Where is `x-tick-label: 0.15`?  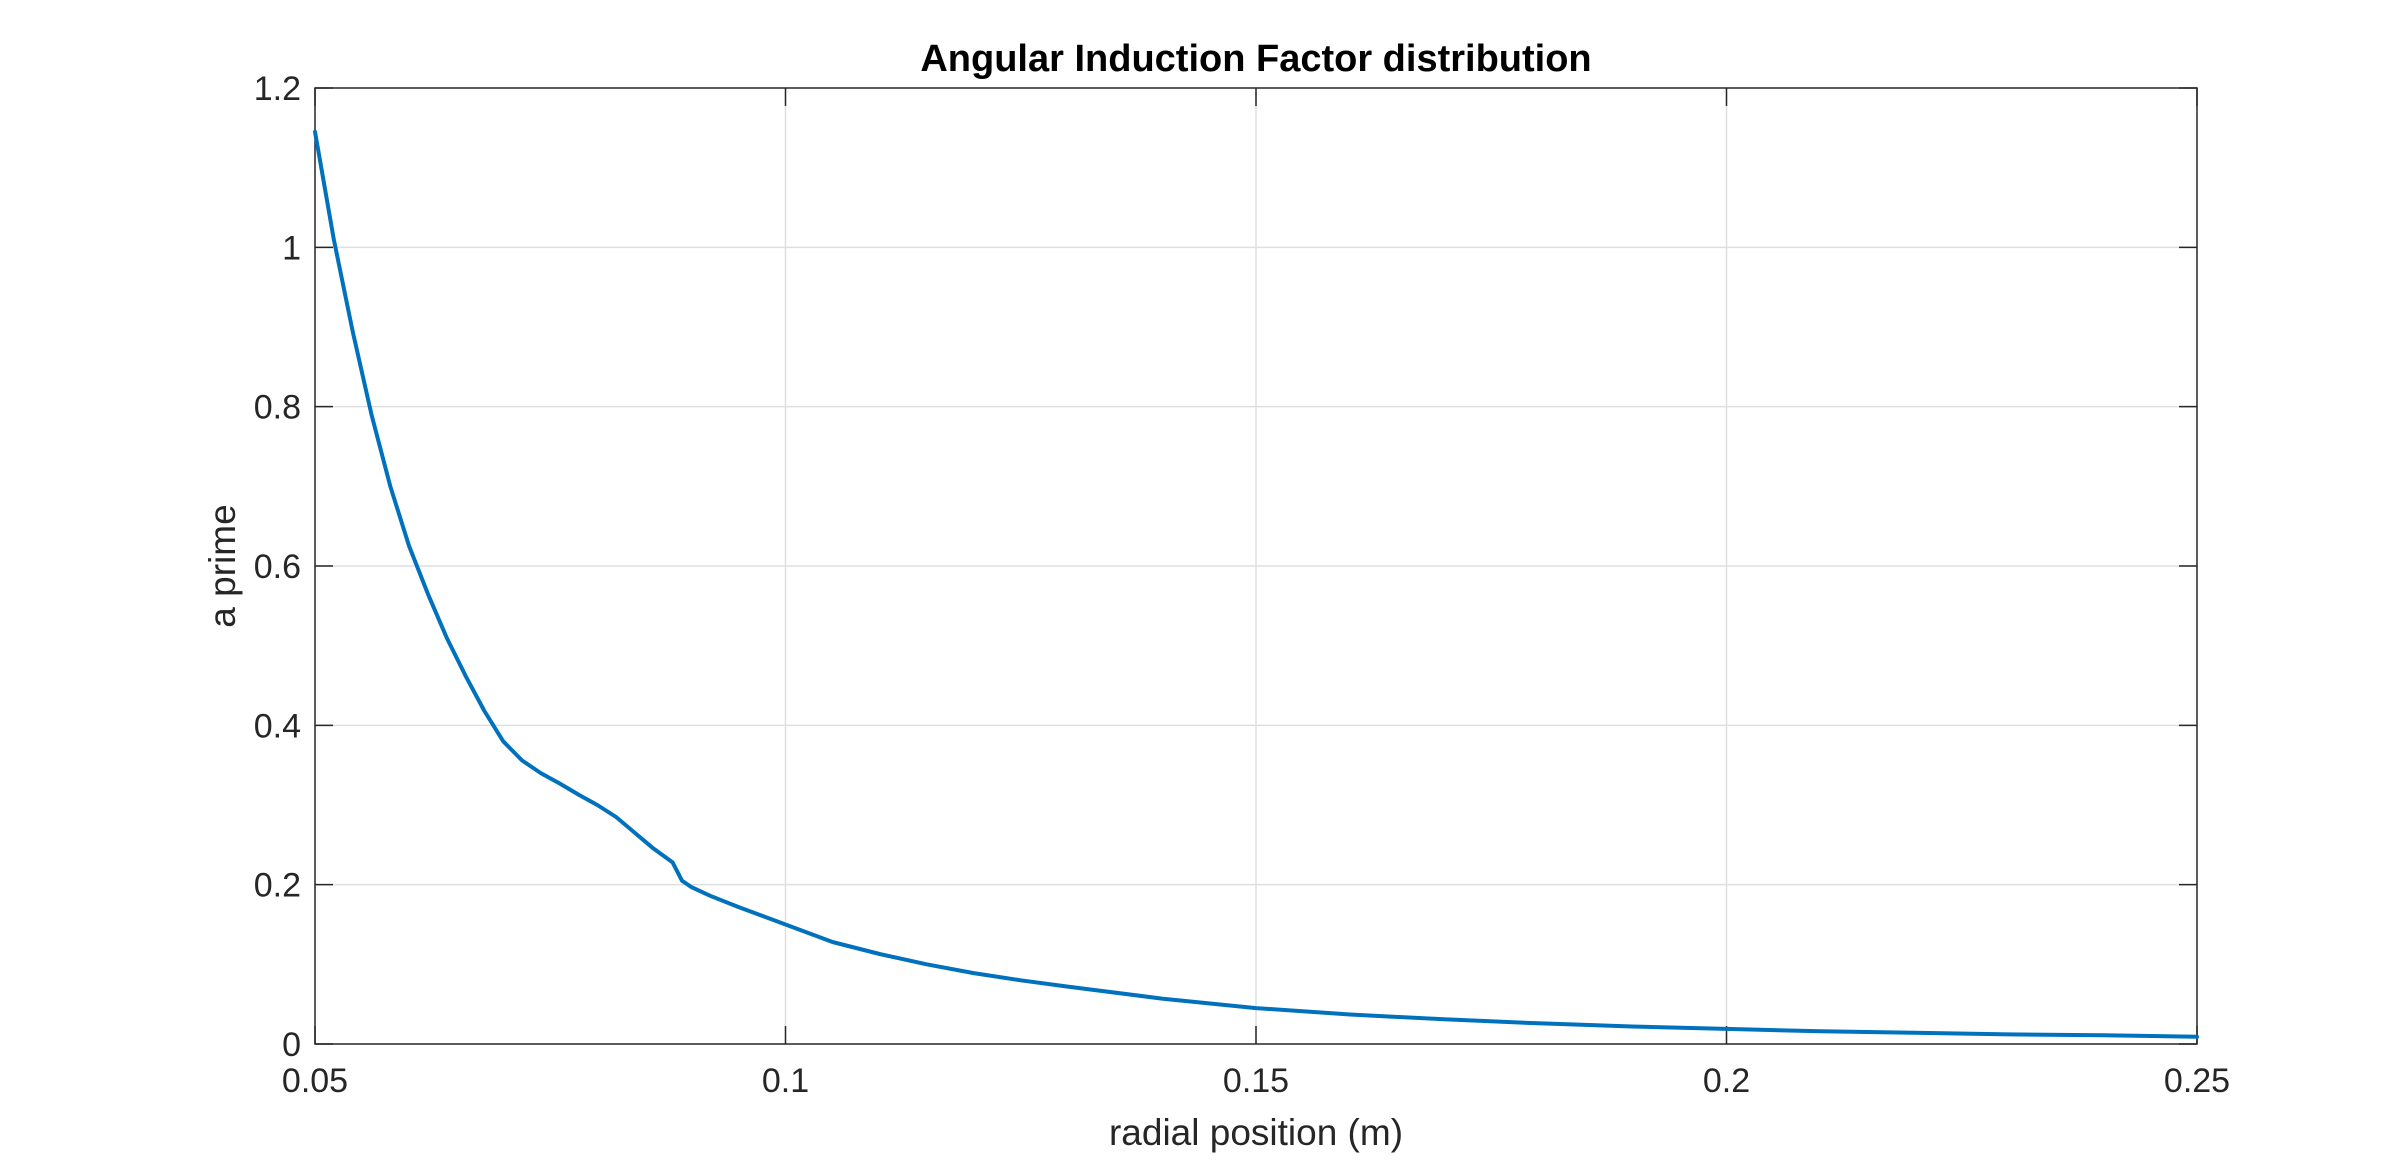 x-tick-label: 0.15 is located at coordinates (1256, 1081).